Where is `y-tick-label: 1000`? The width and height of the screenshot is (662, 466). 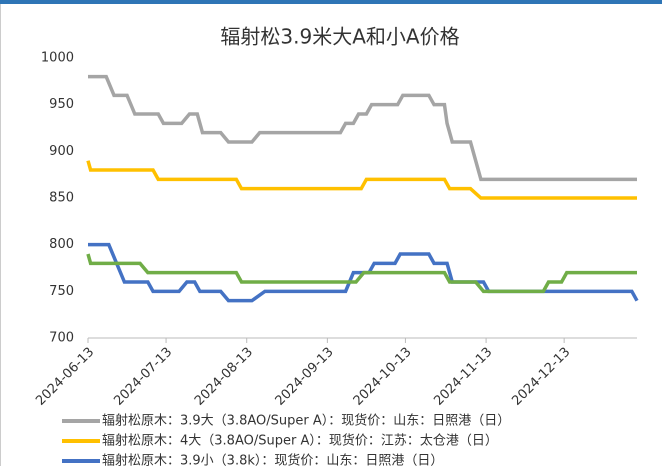 y-tick-label: 1000 is located at coordinates (57, 58).